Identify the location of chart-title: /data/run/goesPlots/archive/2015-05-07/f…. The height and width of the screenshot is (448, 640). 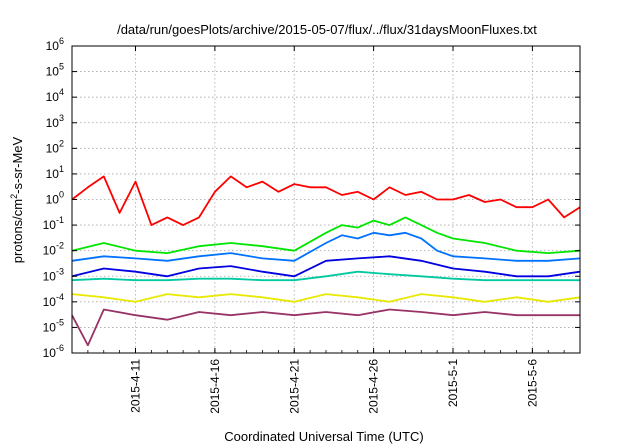
(327, 29).